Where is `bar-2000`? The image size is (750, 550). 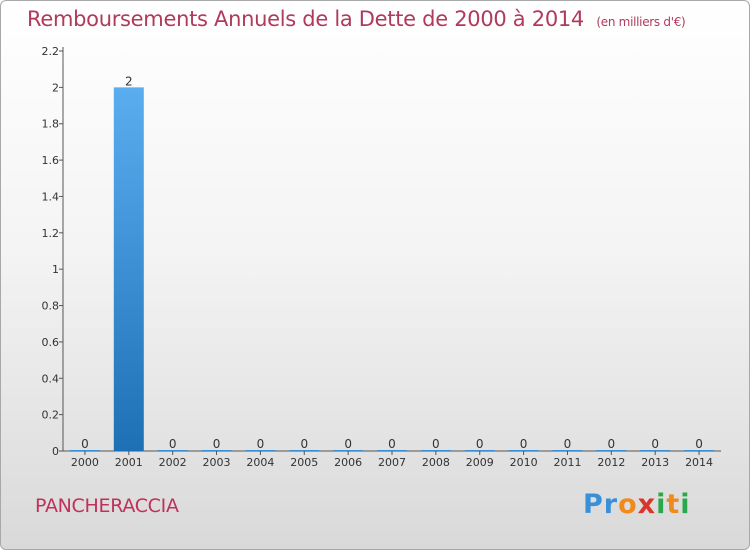 bar-2000 is located at coordinates (84, 450).